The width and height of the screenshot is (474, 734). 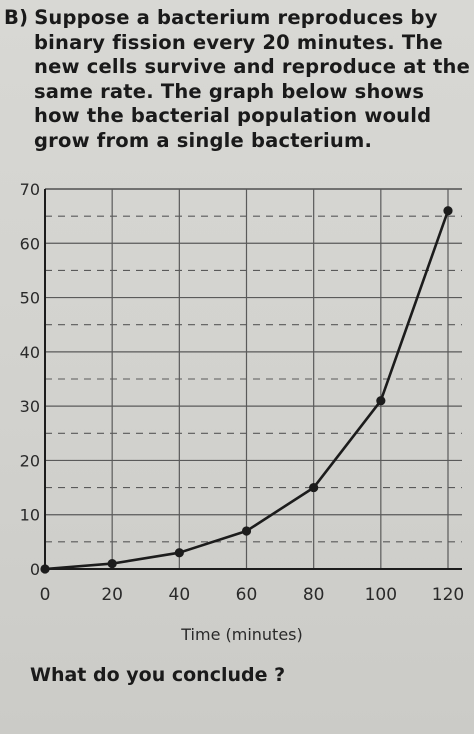 What do you see at coordinates (203, 140) in the screenshot?
I see `question-line-6: grow from a single bacterium.` at bounding box center [203, 140].